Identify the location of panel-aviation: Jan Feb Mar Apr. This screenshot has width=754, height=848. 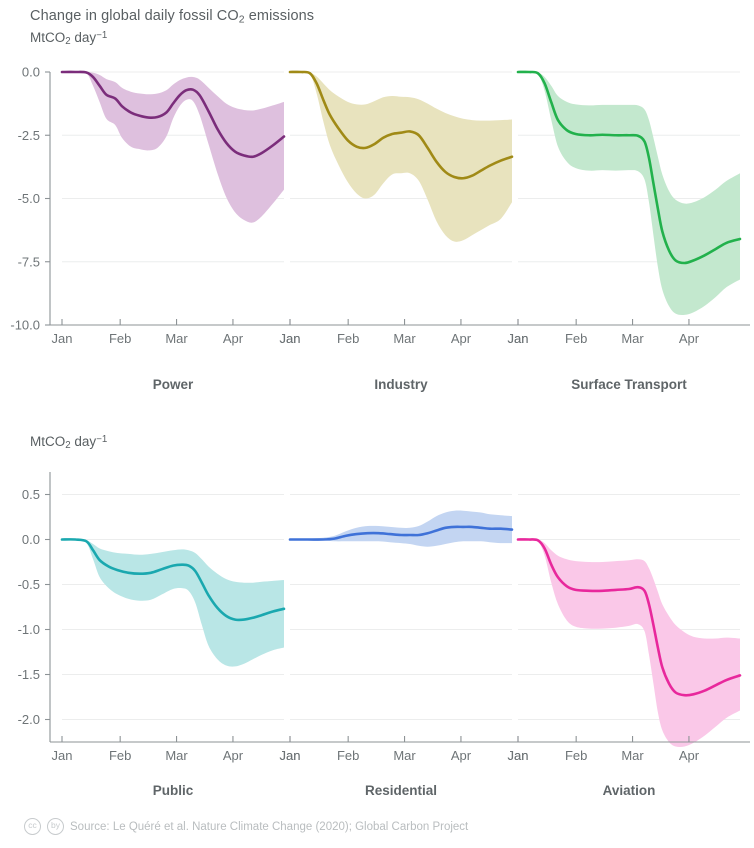
(629, 628).